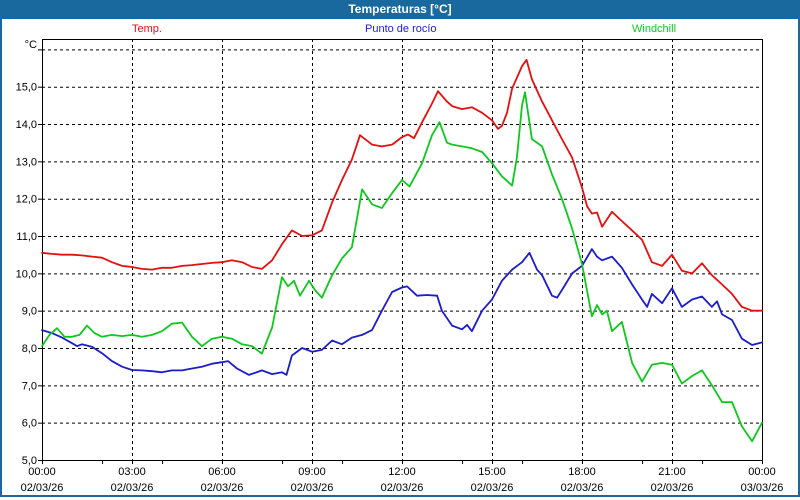  Describe the element at coordinates (29, 461) in the screenshot. I see `y-tick-label: 5,0` at that location.